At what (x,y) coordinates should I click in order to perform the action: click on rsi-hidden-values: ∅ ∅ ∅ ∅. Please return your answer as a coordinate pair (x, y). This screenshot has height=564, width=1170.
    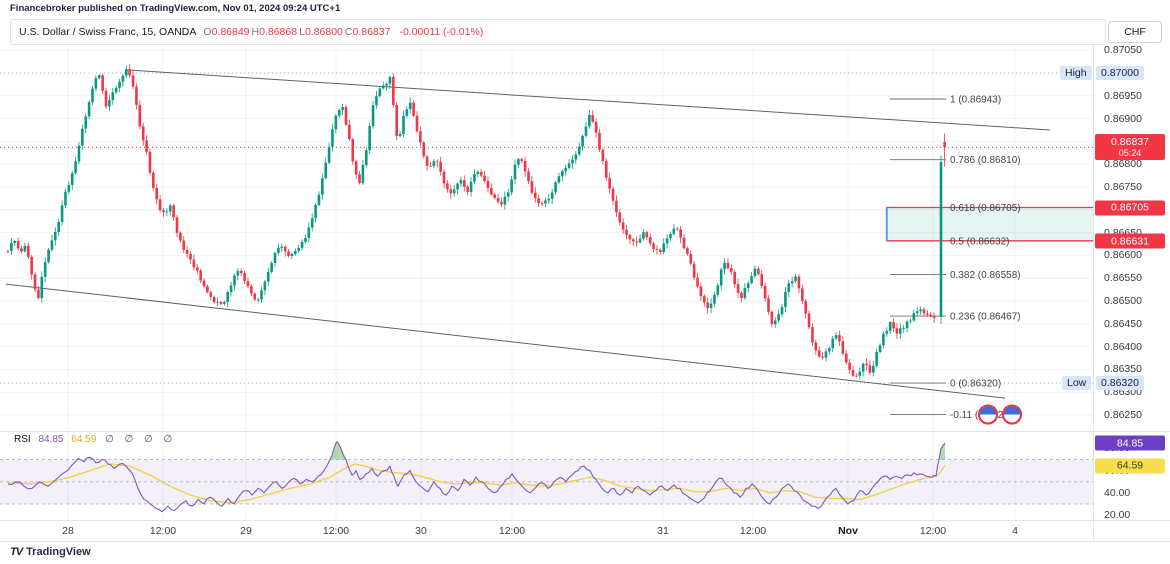
    Looking at the image, I should click on (141, 439).